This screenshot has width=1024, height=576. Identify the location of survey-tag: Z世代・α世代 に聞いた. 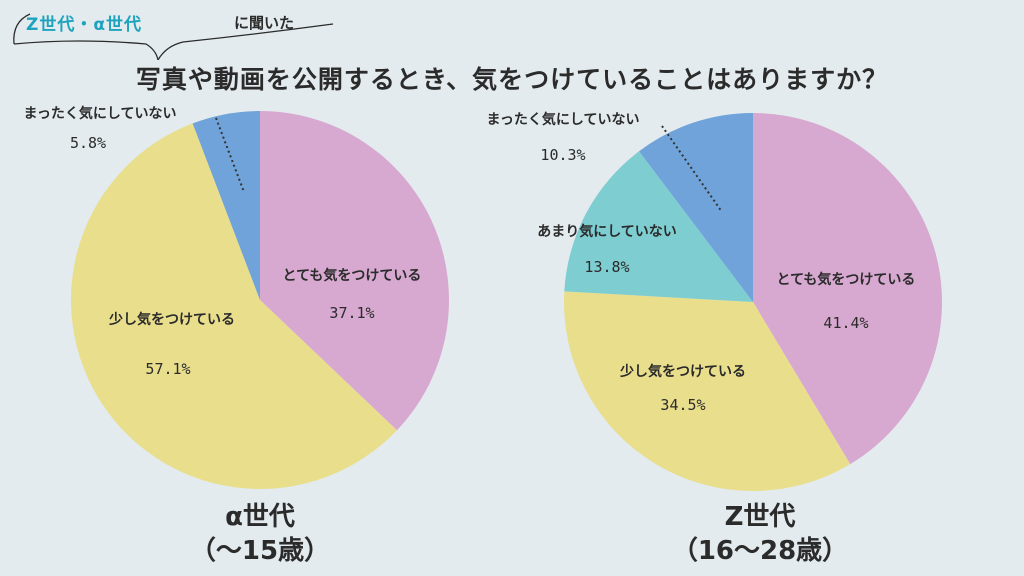
(173, 32).